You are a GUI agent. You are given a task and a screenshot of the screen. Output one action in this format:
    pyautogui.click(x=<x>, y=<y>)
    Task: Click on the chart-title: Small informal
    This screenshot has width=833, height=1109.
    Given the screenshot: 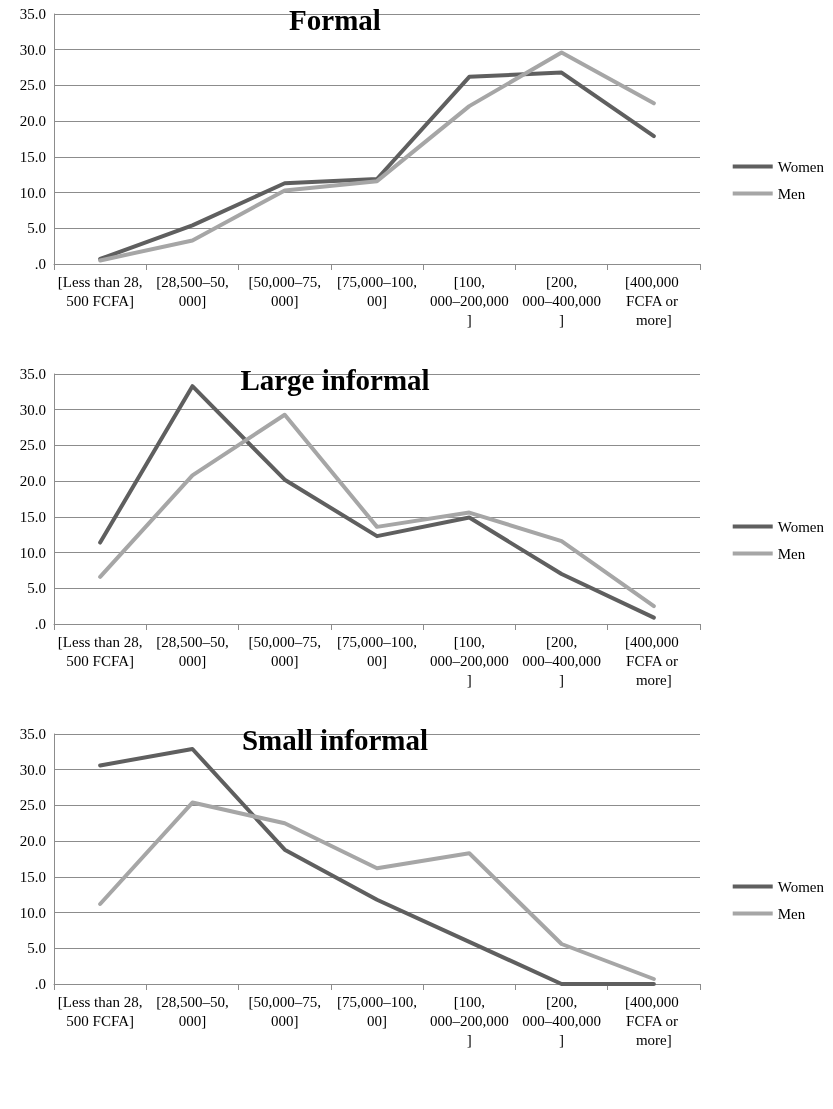 What is the action you would take?
    pyautogui.click(x=335, y=739)
    